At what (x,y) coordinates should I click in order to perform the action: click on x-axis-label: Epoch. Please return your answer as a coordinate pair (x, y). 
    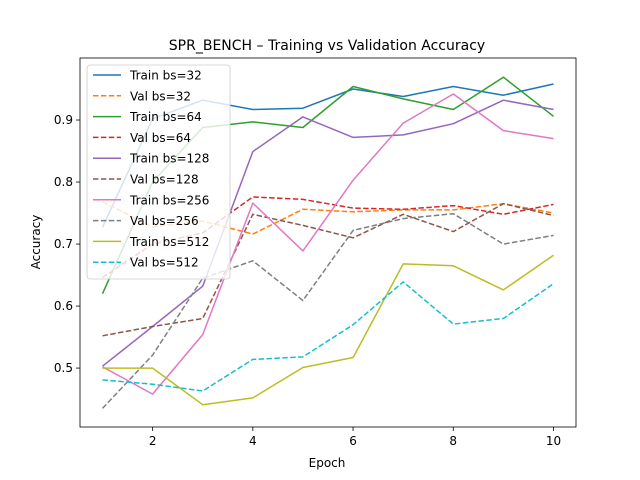
    Looking at the image, I should click on (327, 463).